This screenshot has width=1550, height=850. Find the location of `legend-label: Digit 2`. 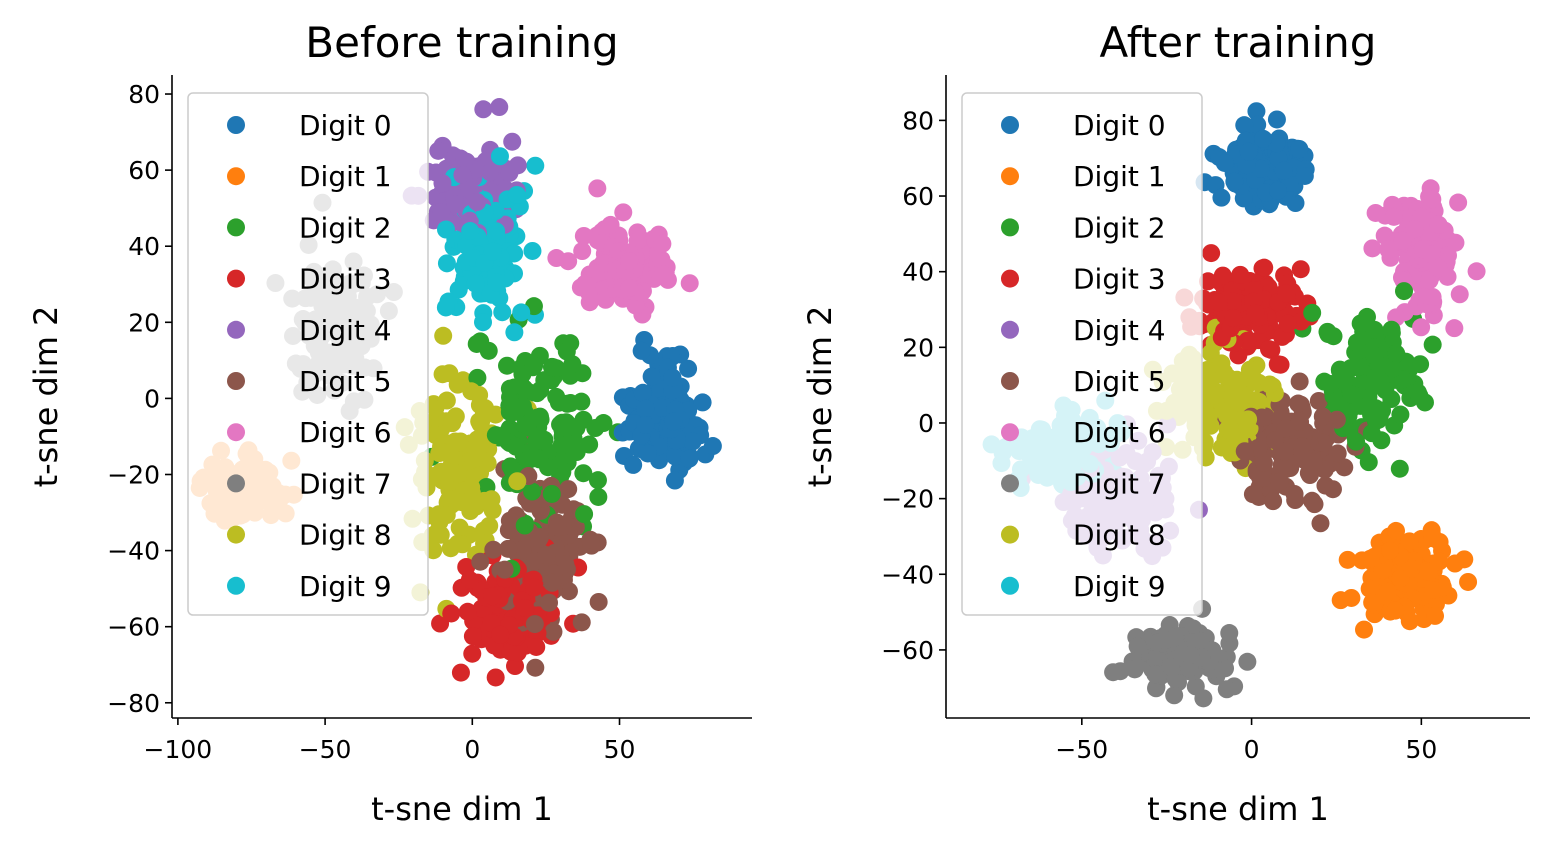

legend-label: Digit 2 is located at coordinates (1119, 227).